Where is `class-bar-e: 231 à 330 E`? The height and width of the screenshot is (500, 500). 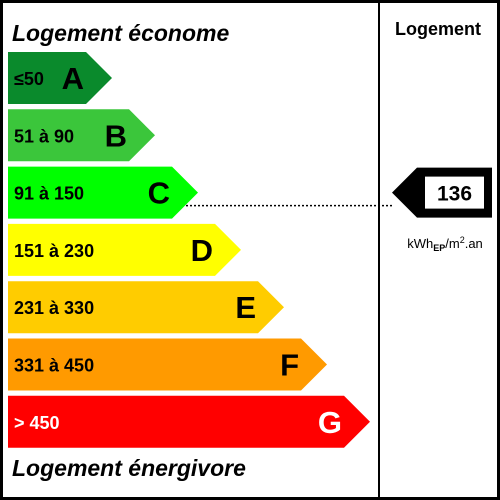 class-bar-e: 231 à 330 E is located at coordinates (146, 307).